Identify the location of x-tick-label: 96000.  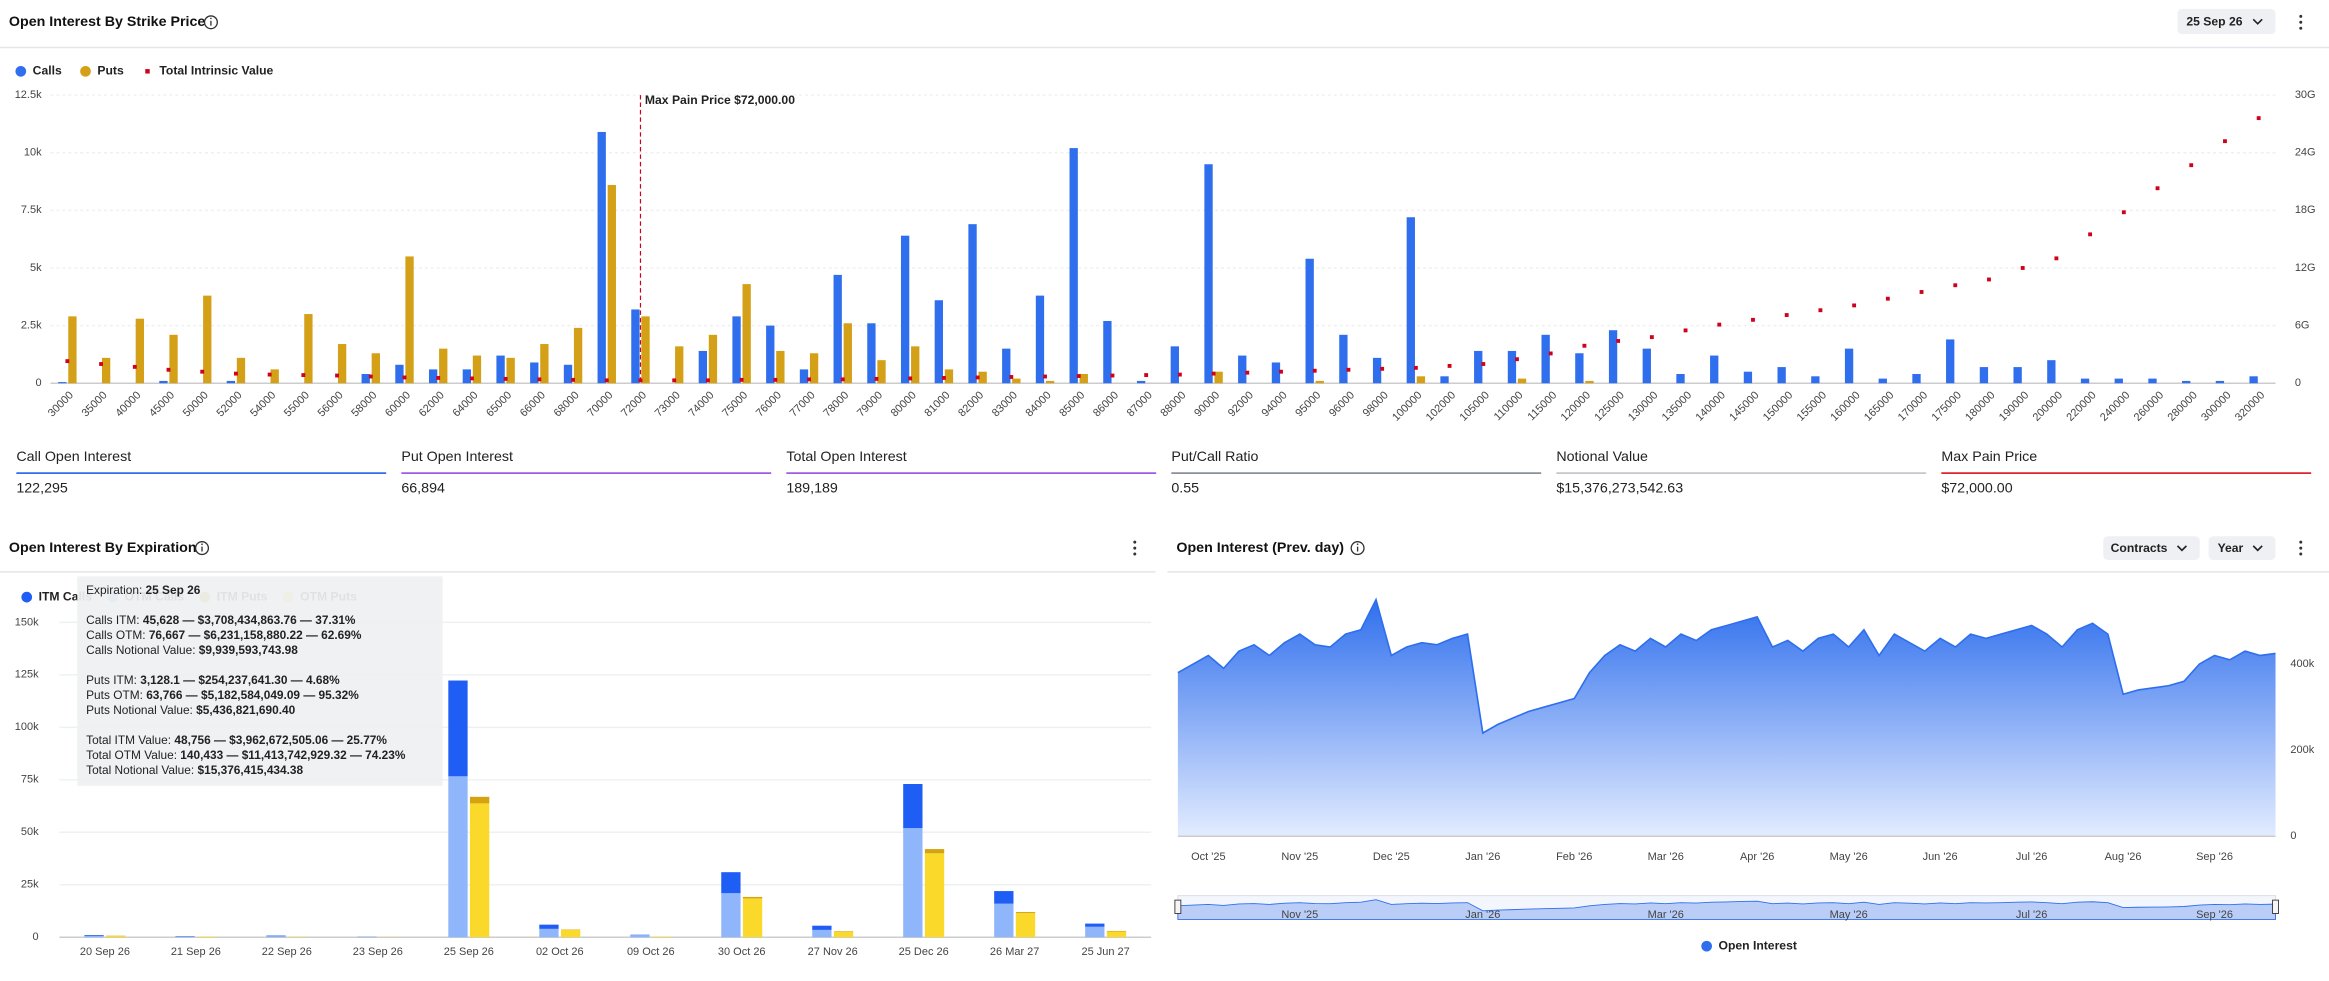
(1342, 404).